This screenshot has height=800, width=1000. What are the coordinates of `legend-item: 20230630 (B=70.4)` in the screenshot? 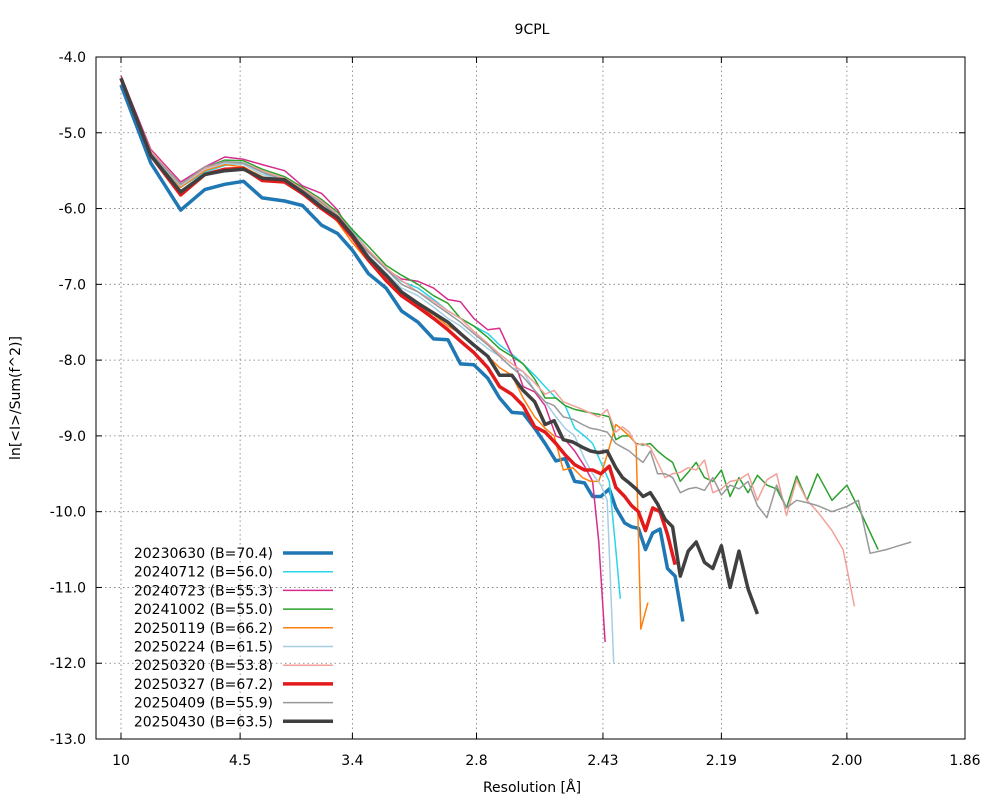 It's located at (233, 554).